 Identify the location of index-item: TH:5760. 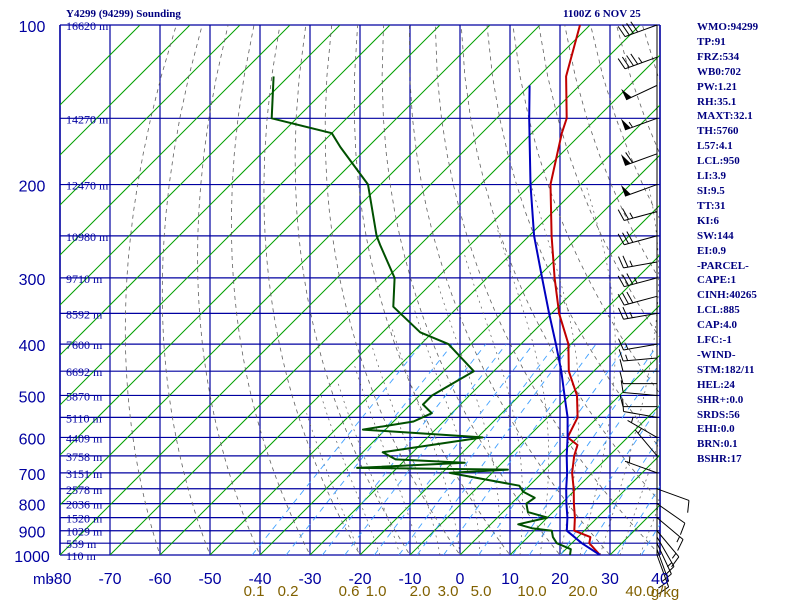
(718, 131).